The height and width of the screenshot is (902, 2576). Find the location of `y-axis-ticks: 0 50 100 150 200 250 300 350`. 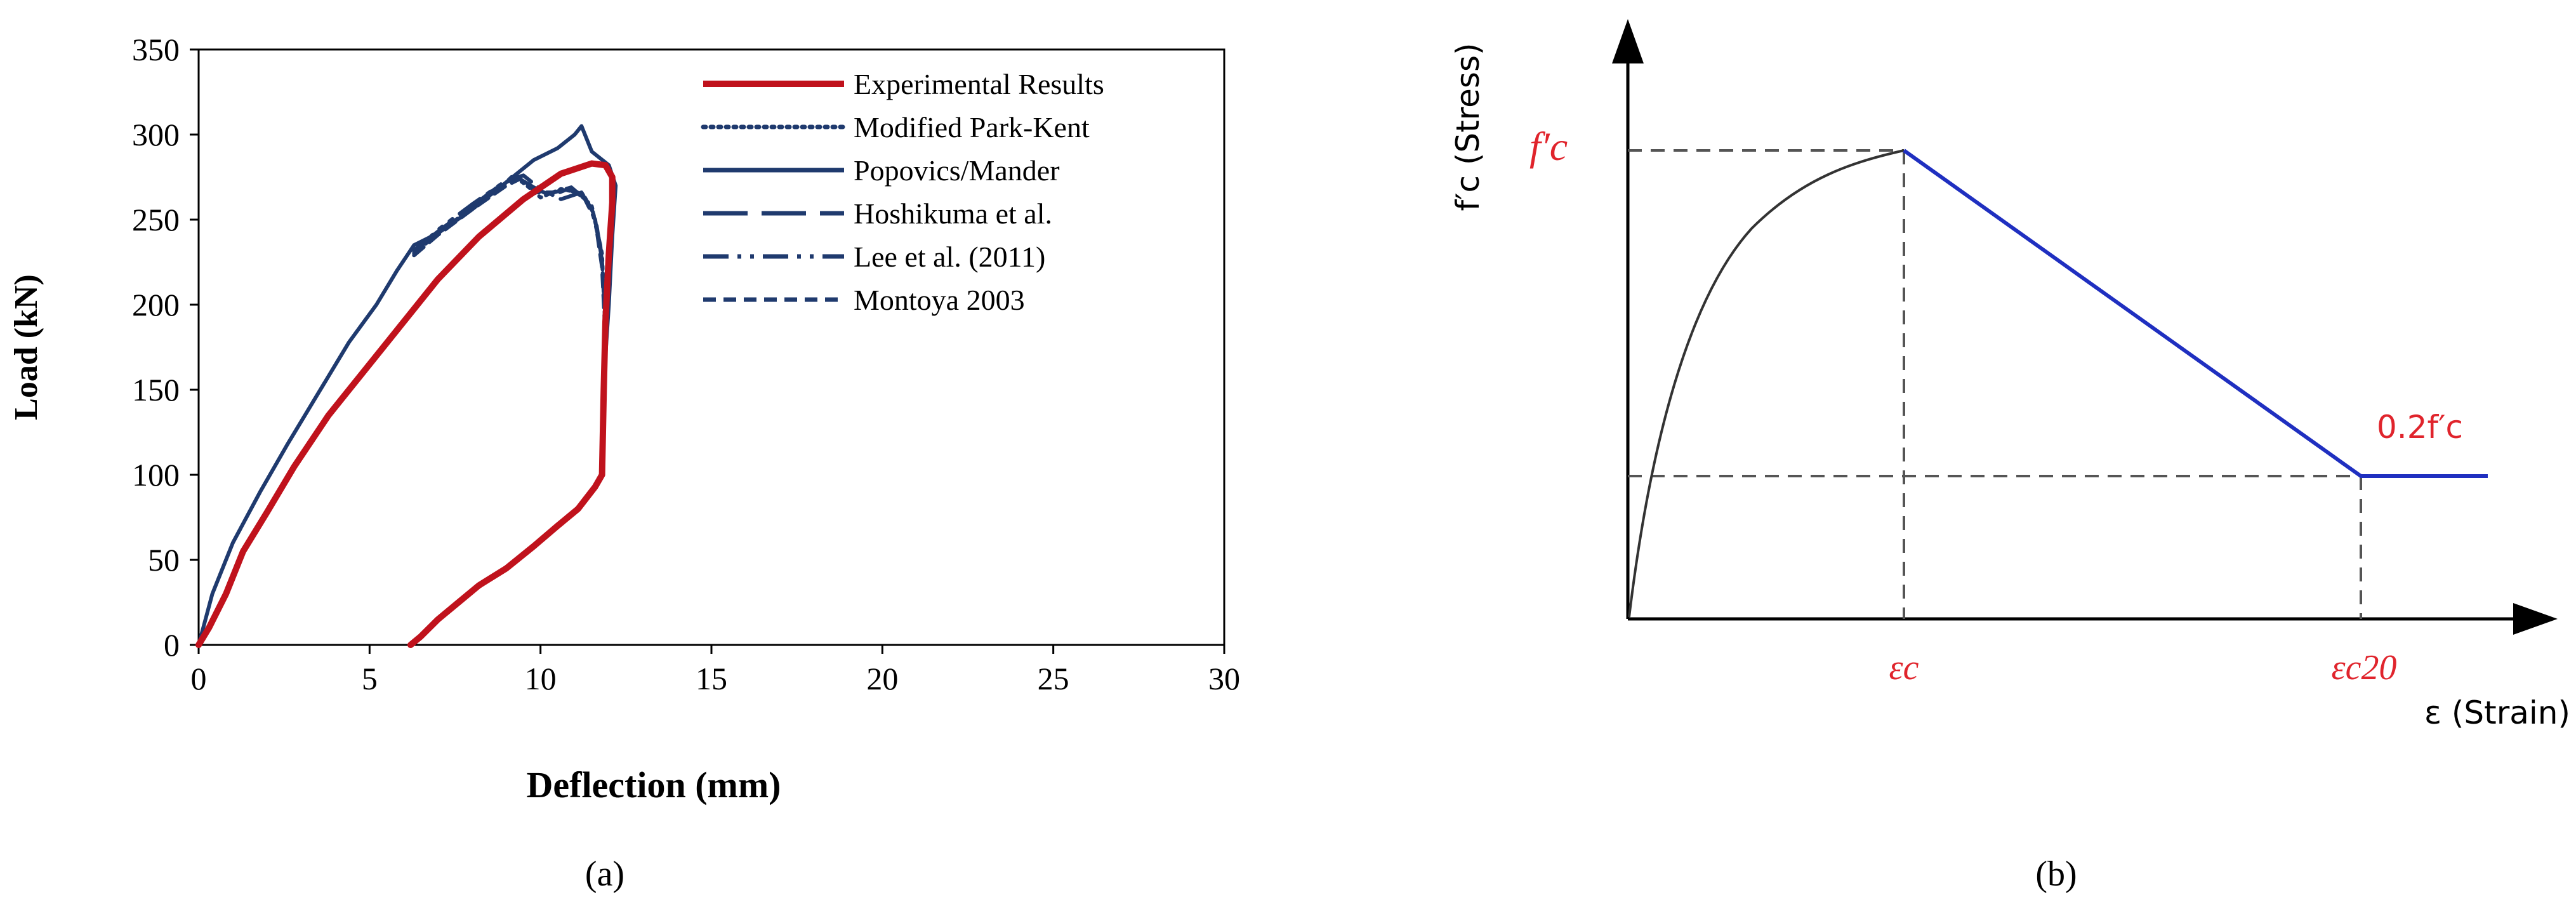

y-axis-ticks: 0 50 100 150 200 250 300 350 is located at coordinates (166, 347).